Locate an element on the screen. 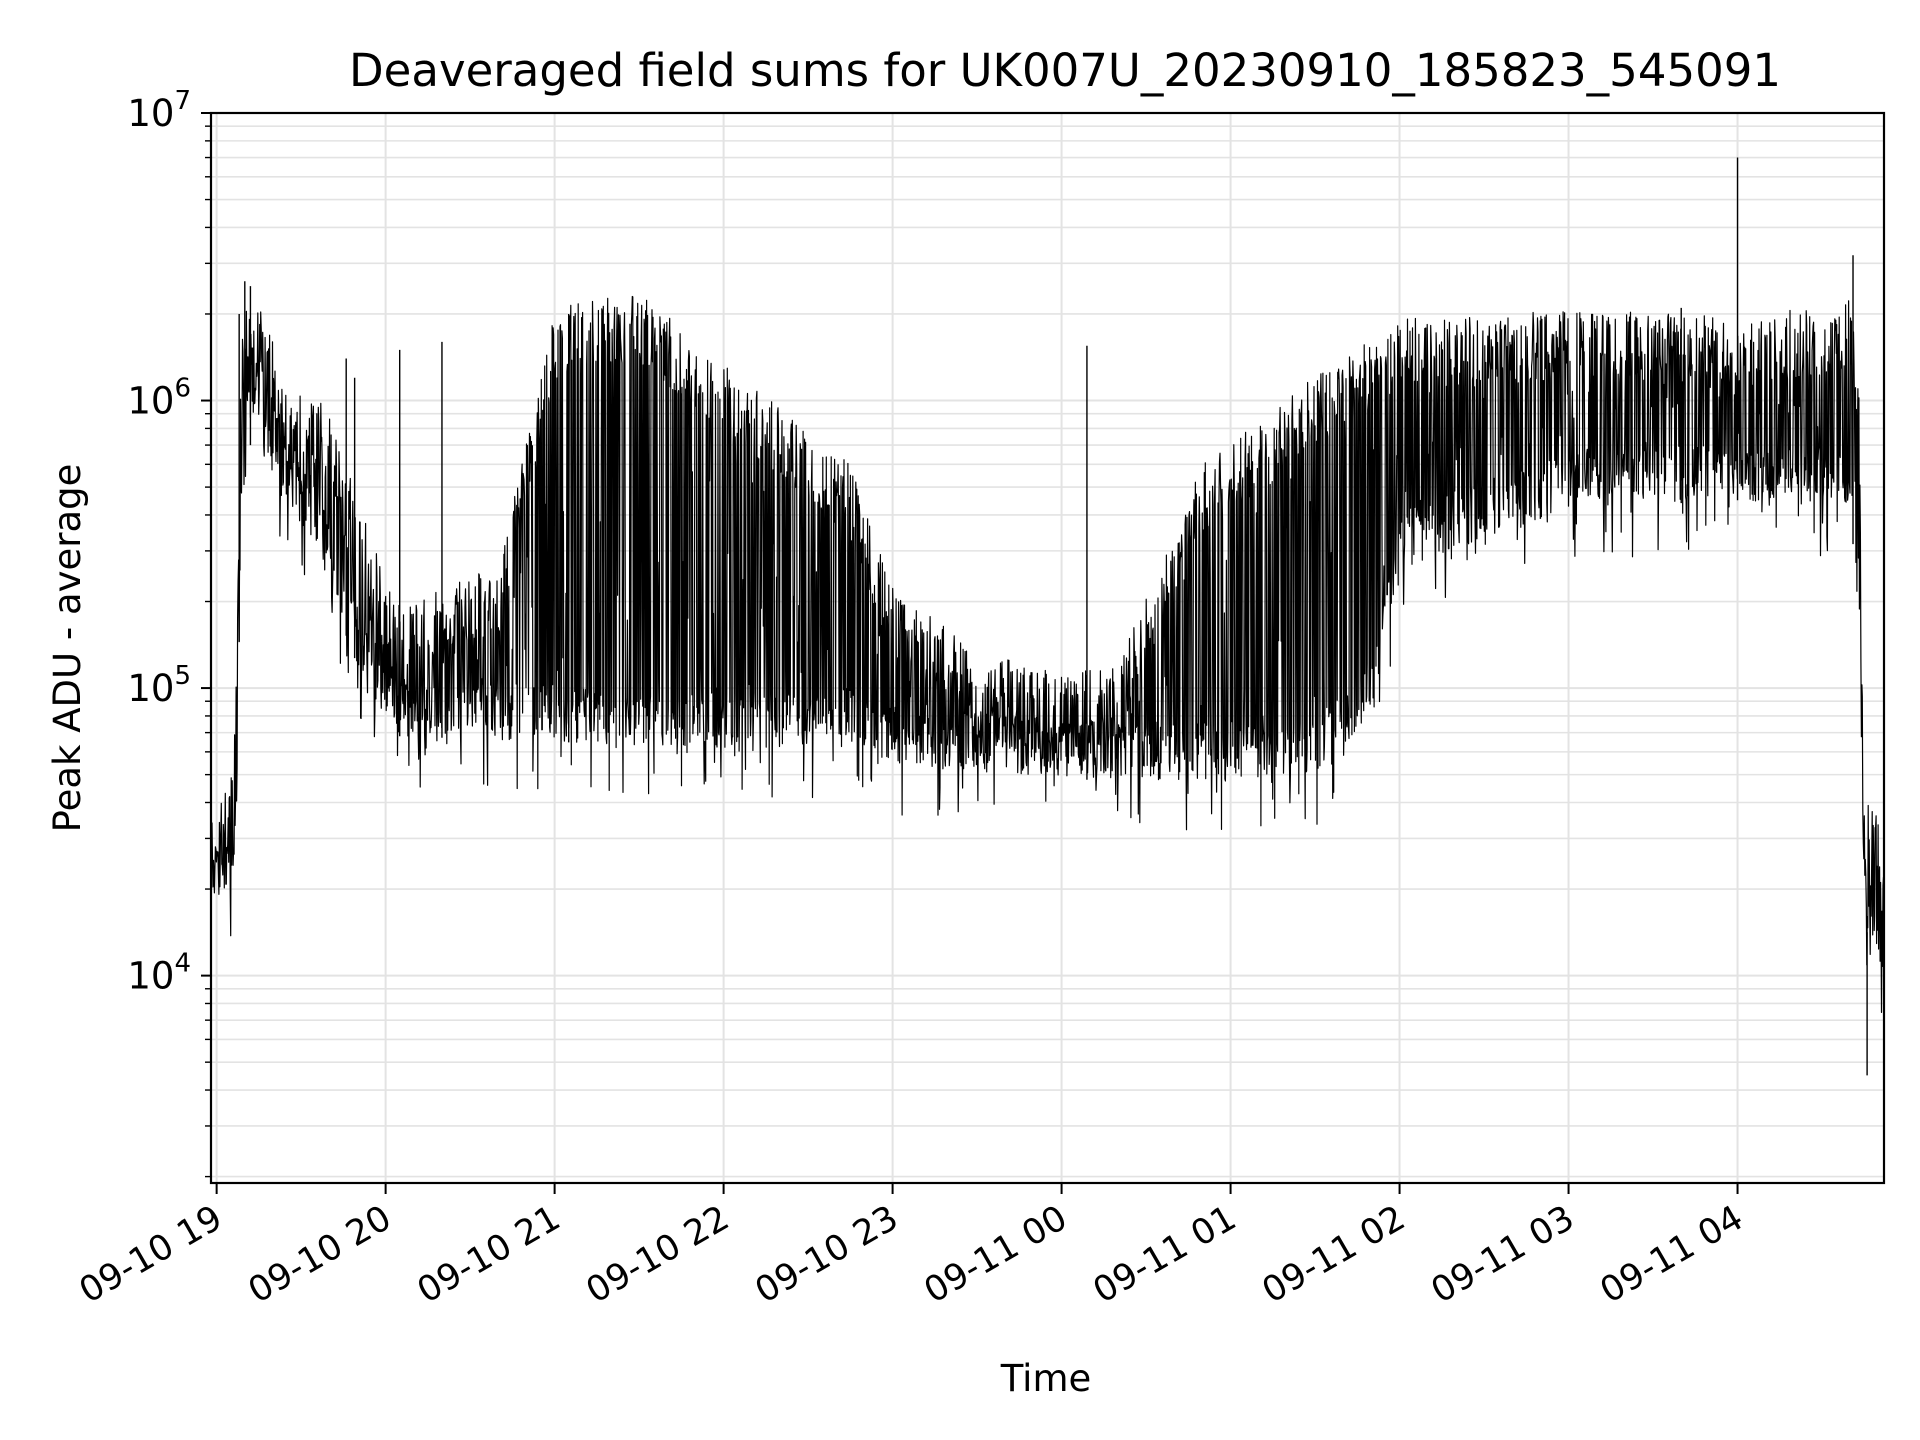 This screenshot has height=1440, width=1920. x-tick-label: 09-10 20 is located at coordinates (320, 1254).